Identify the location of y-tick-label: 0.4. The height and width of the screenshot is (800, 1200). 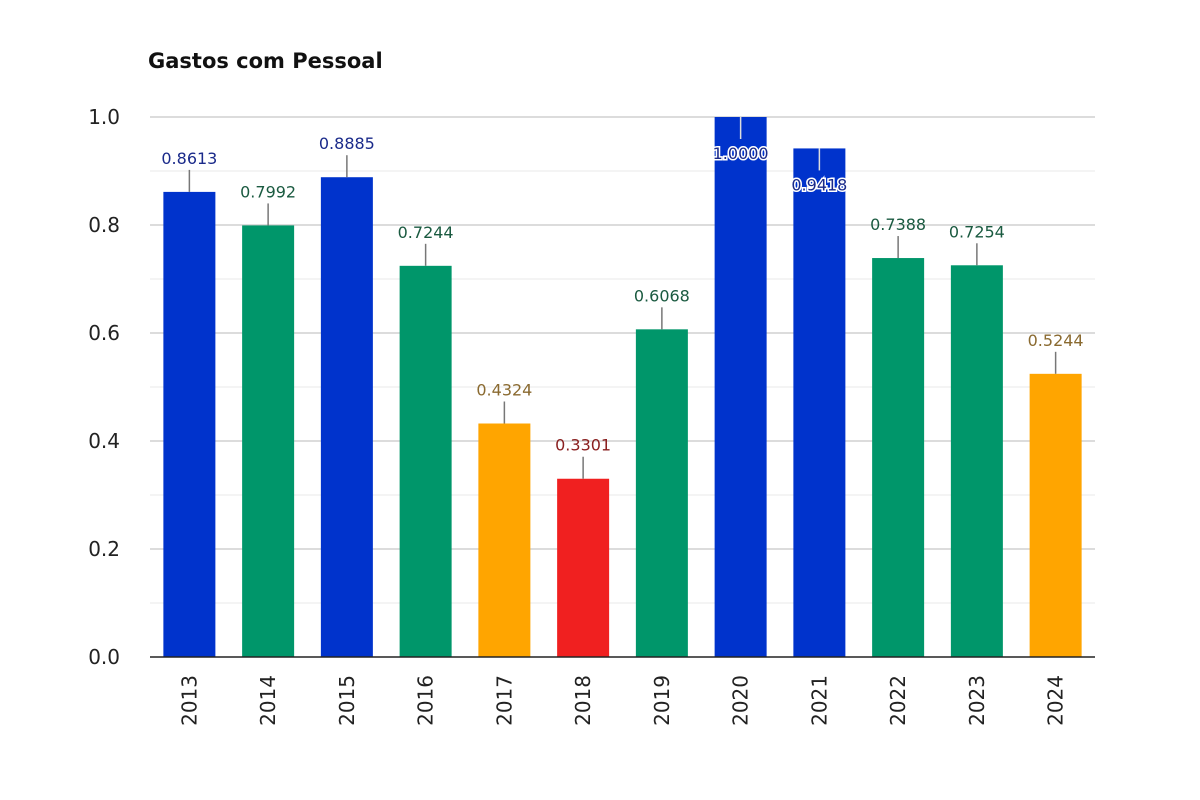
(104, 441).